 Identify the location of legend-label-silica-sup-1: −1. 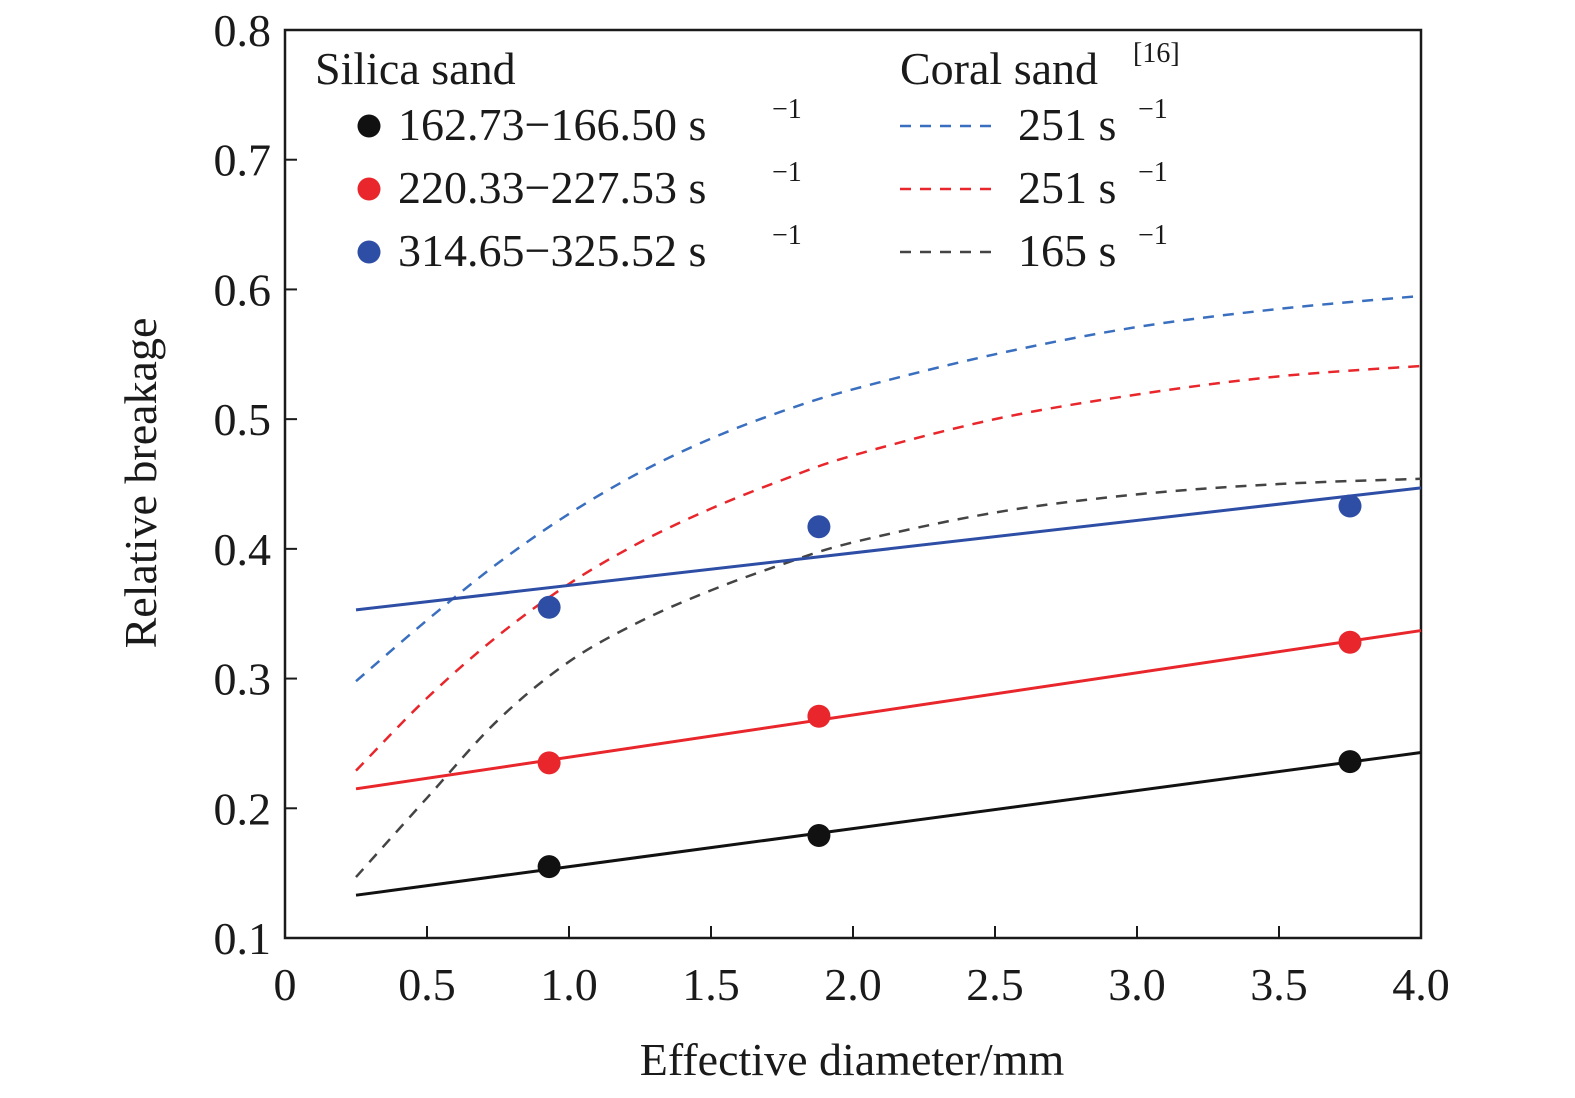
(787, 109).